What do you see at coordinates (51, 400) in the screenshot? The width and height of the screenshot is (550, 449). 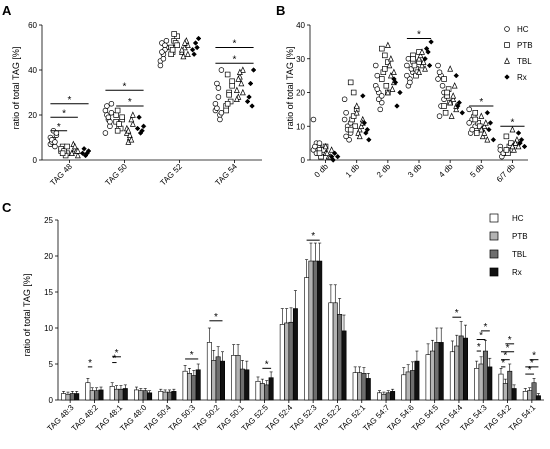 I see `y-tick-label: 0` at bounding box center [51, 400].